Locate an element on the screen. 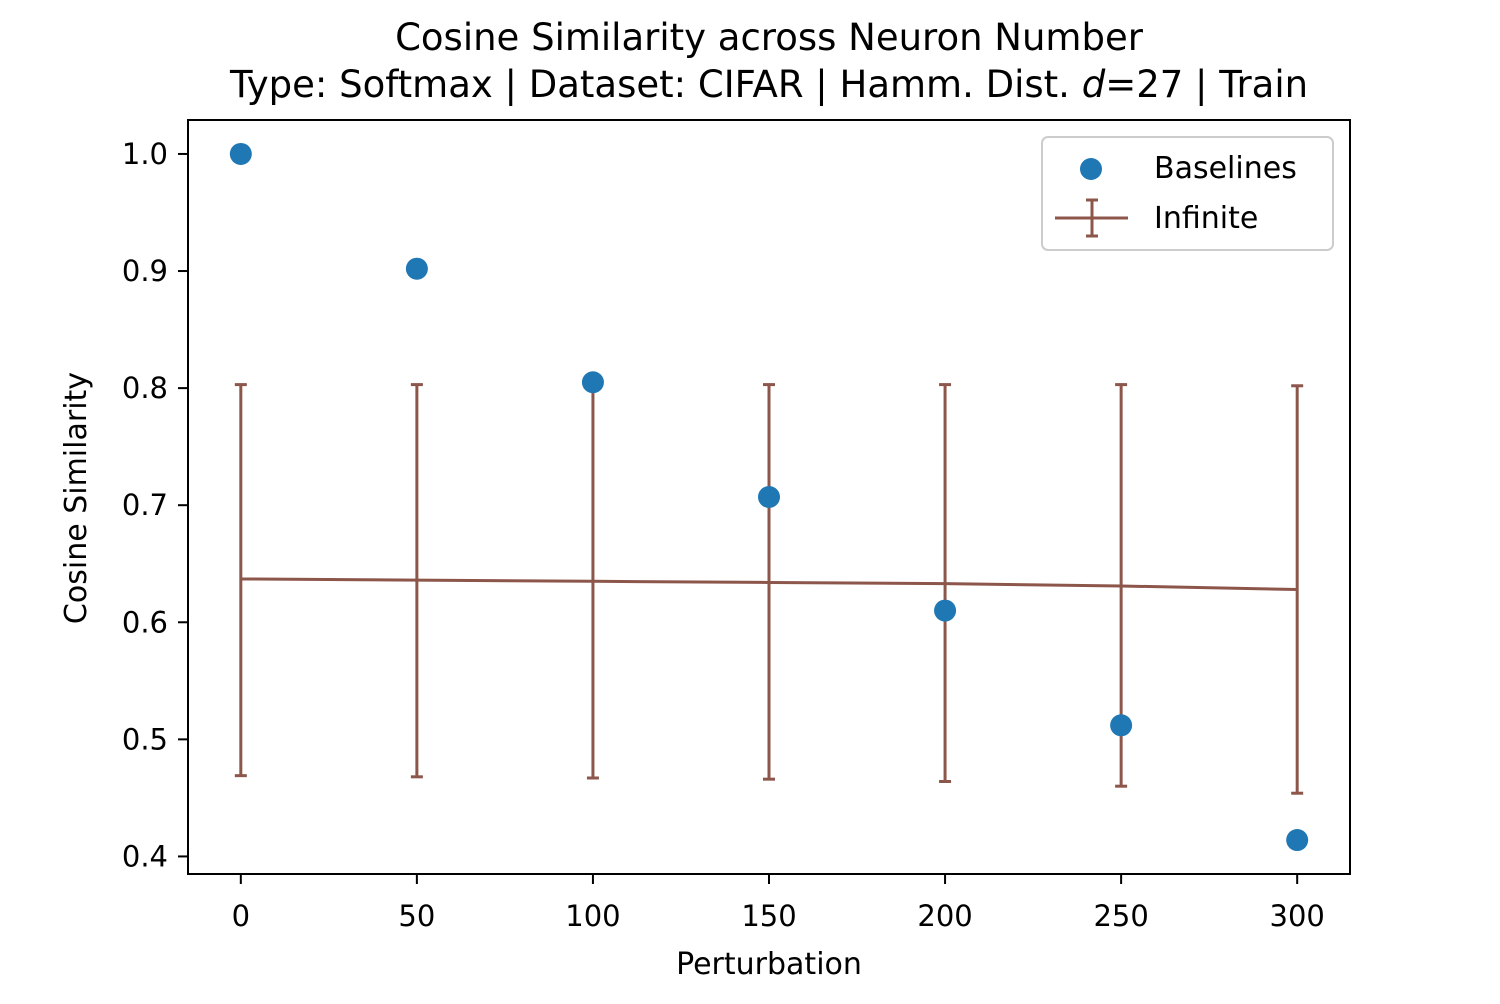  y-tick-label: 0.9 is located at coordinates (145, 271).